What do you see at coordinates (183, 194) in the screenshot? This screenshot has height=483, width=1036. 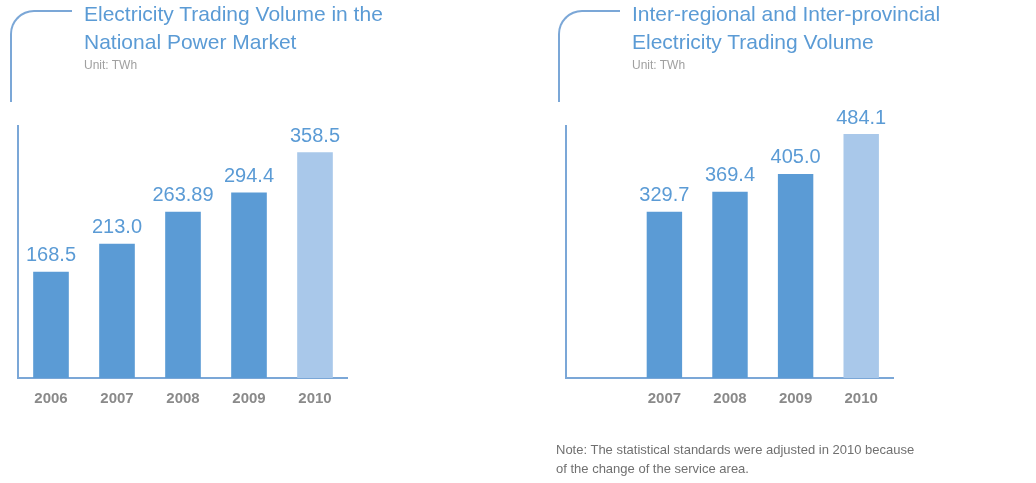 I see `data-label: 263.89` at bounding box center [183, 194].